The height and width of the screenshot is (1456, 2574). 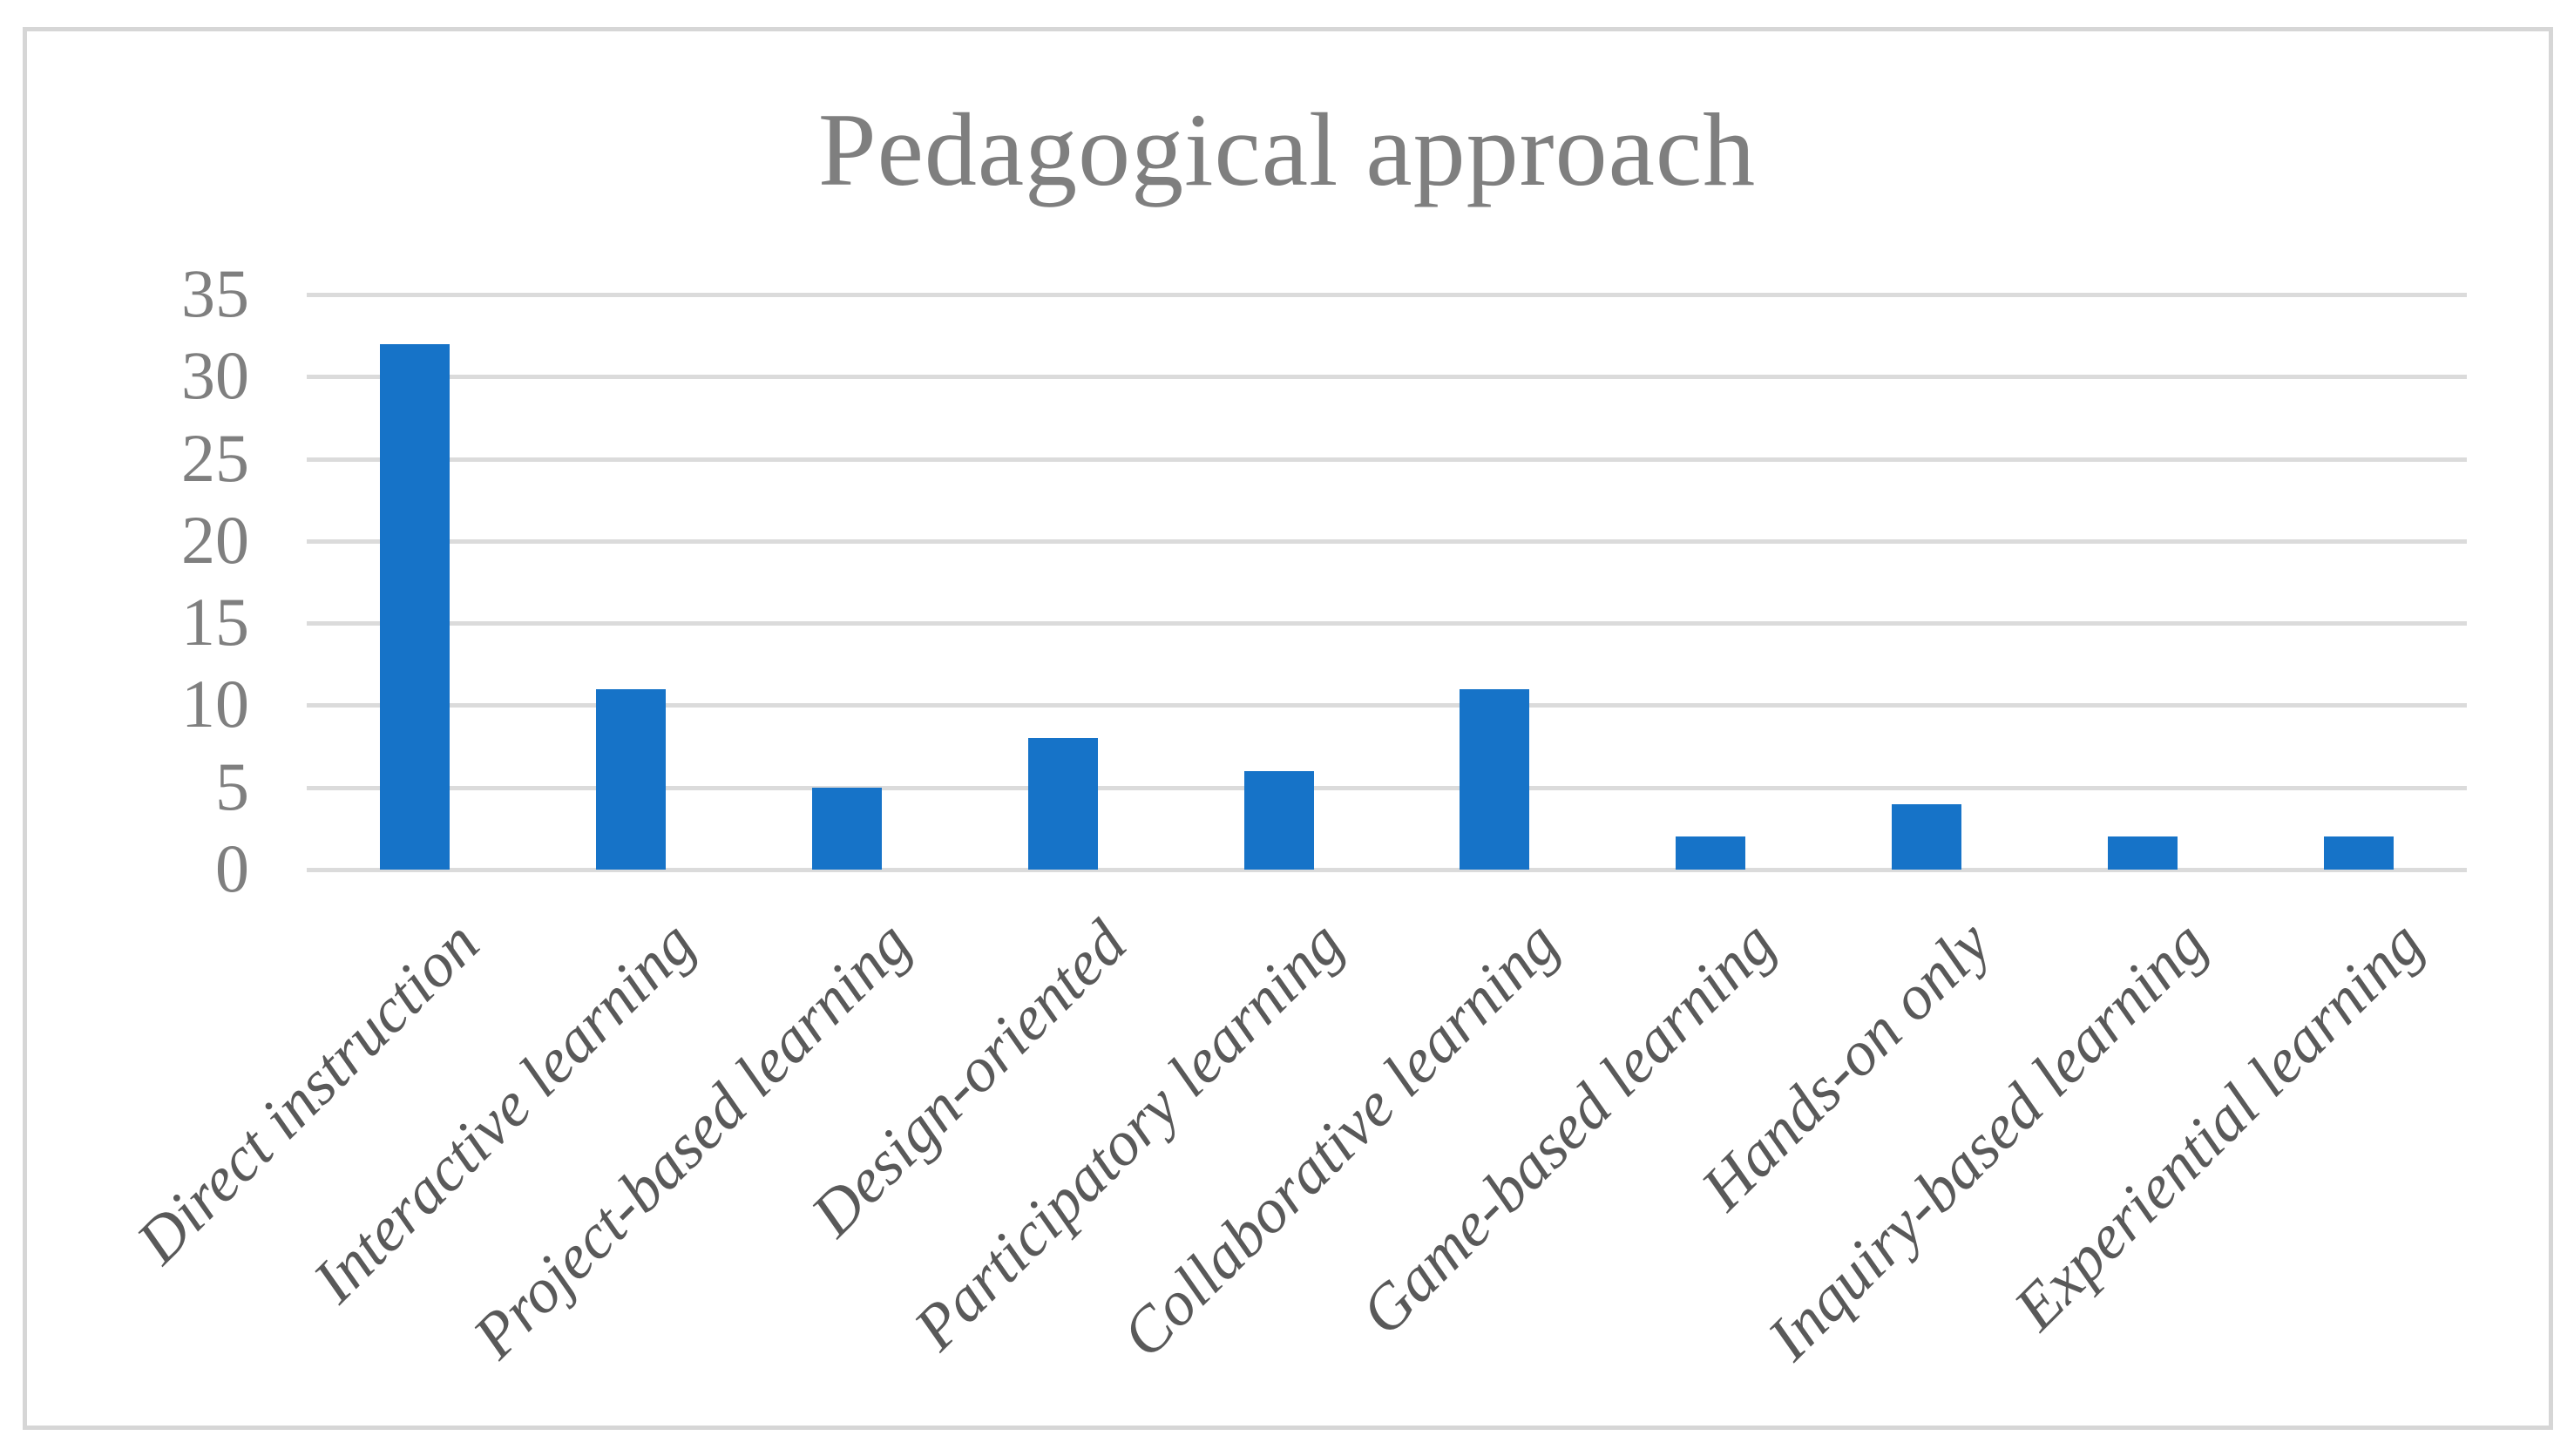 I want to click on x-category-label-5: Participatory learning, so click(x=1128, y=1135).